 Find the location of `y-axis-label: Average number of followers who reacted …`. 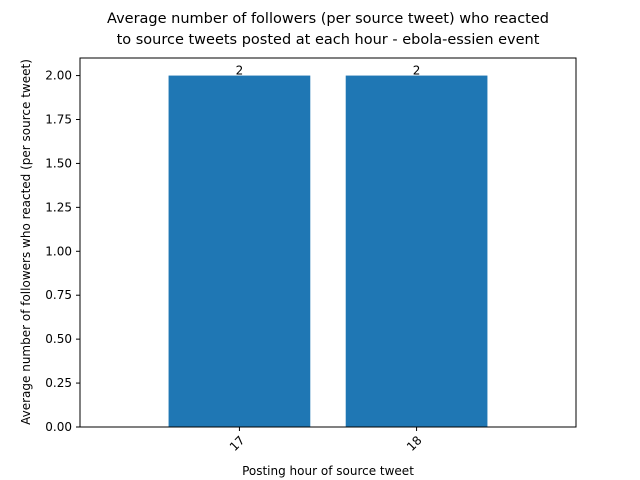

y-axis-label: Average number of followers who reacted … is located at coordinates (26, 242).